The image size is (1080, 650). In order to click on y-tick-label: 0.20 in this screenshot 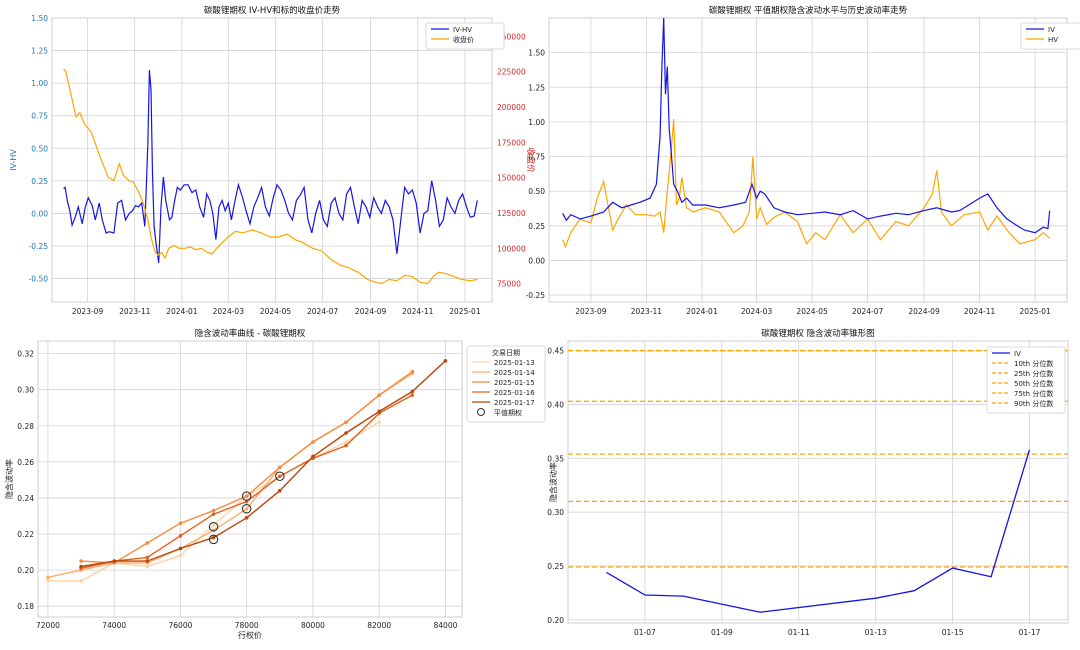, I will do `click(555, 620)`.